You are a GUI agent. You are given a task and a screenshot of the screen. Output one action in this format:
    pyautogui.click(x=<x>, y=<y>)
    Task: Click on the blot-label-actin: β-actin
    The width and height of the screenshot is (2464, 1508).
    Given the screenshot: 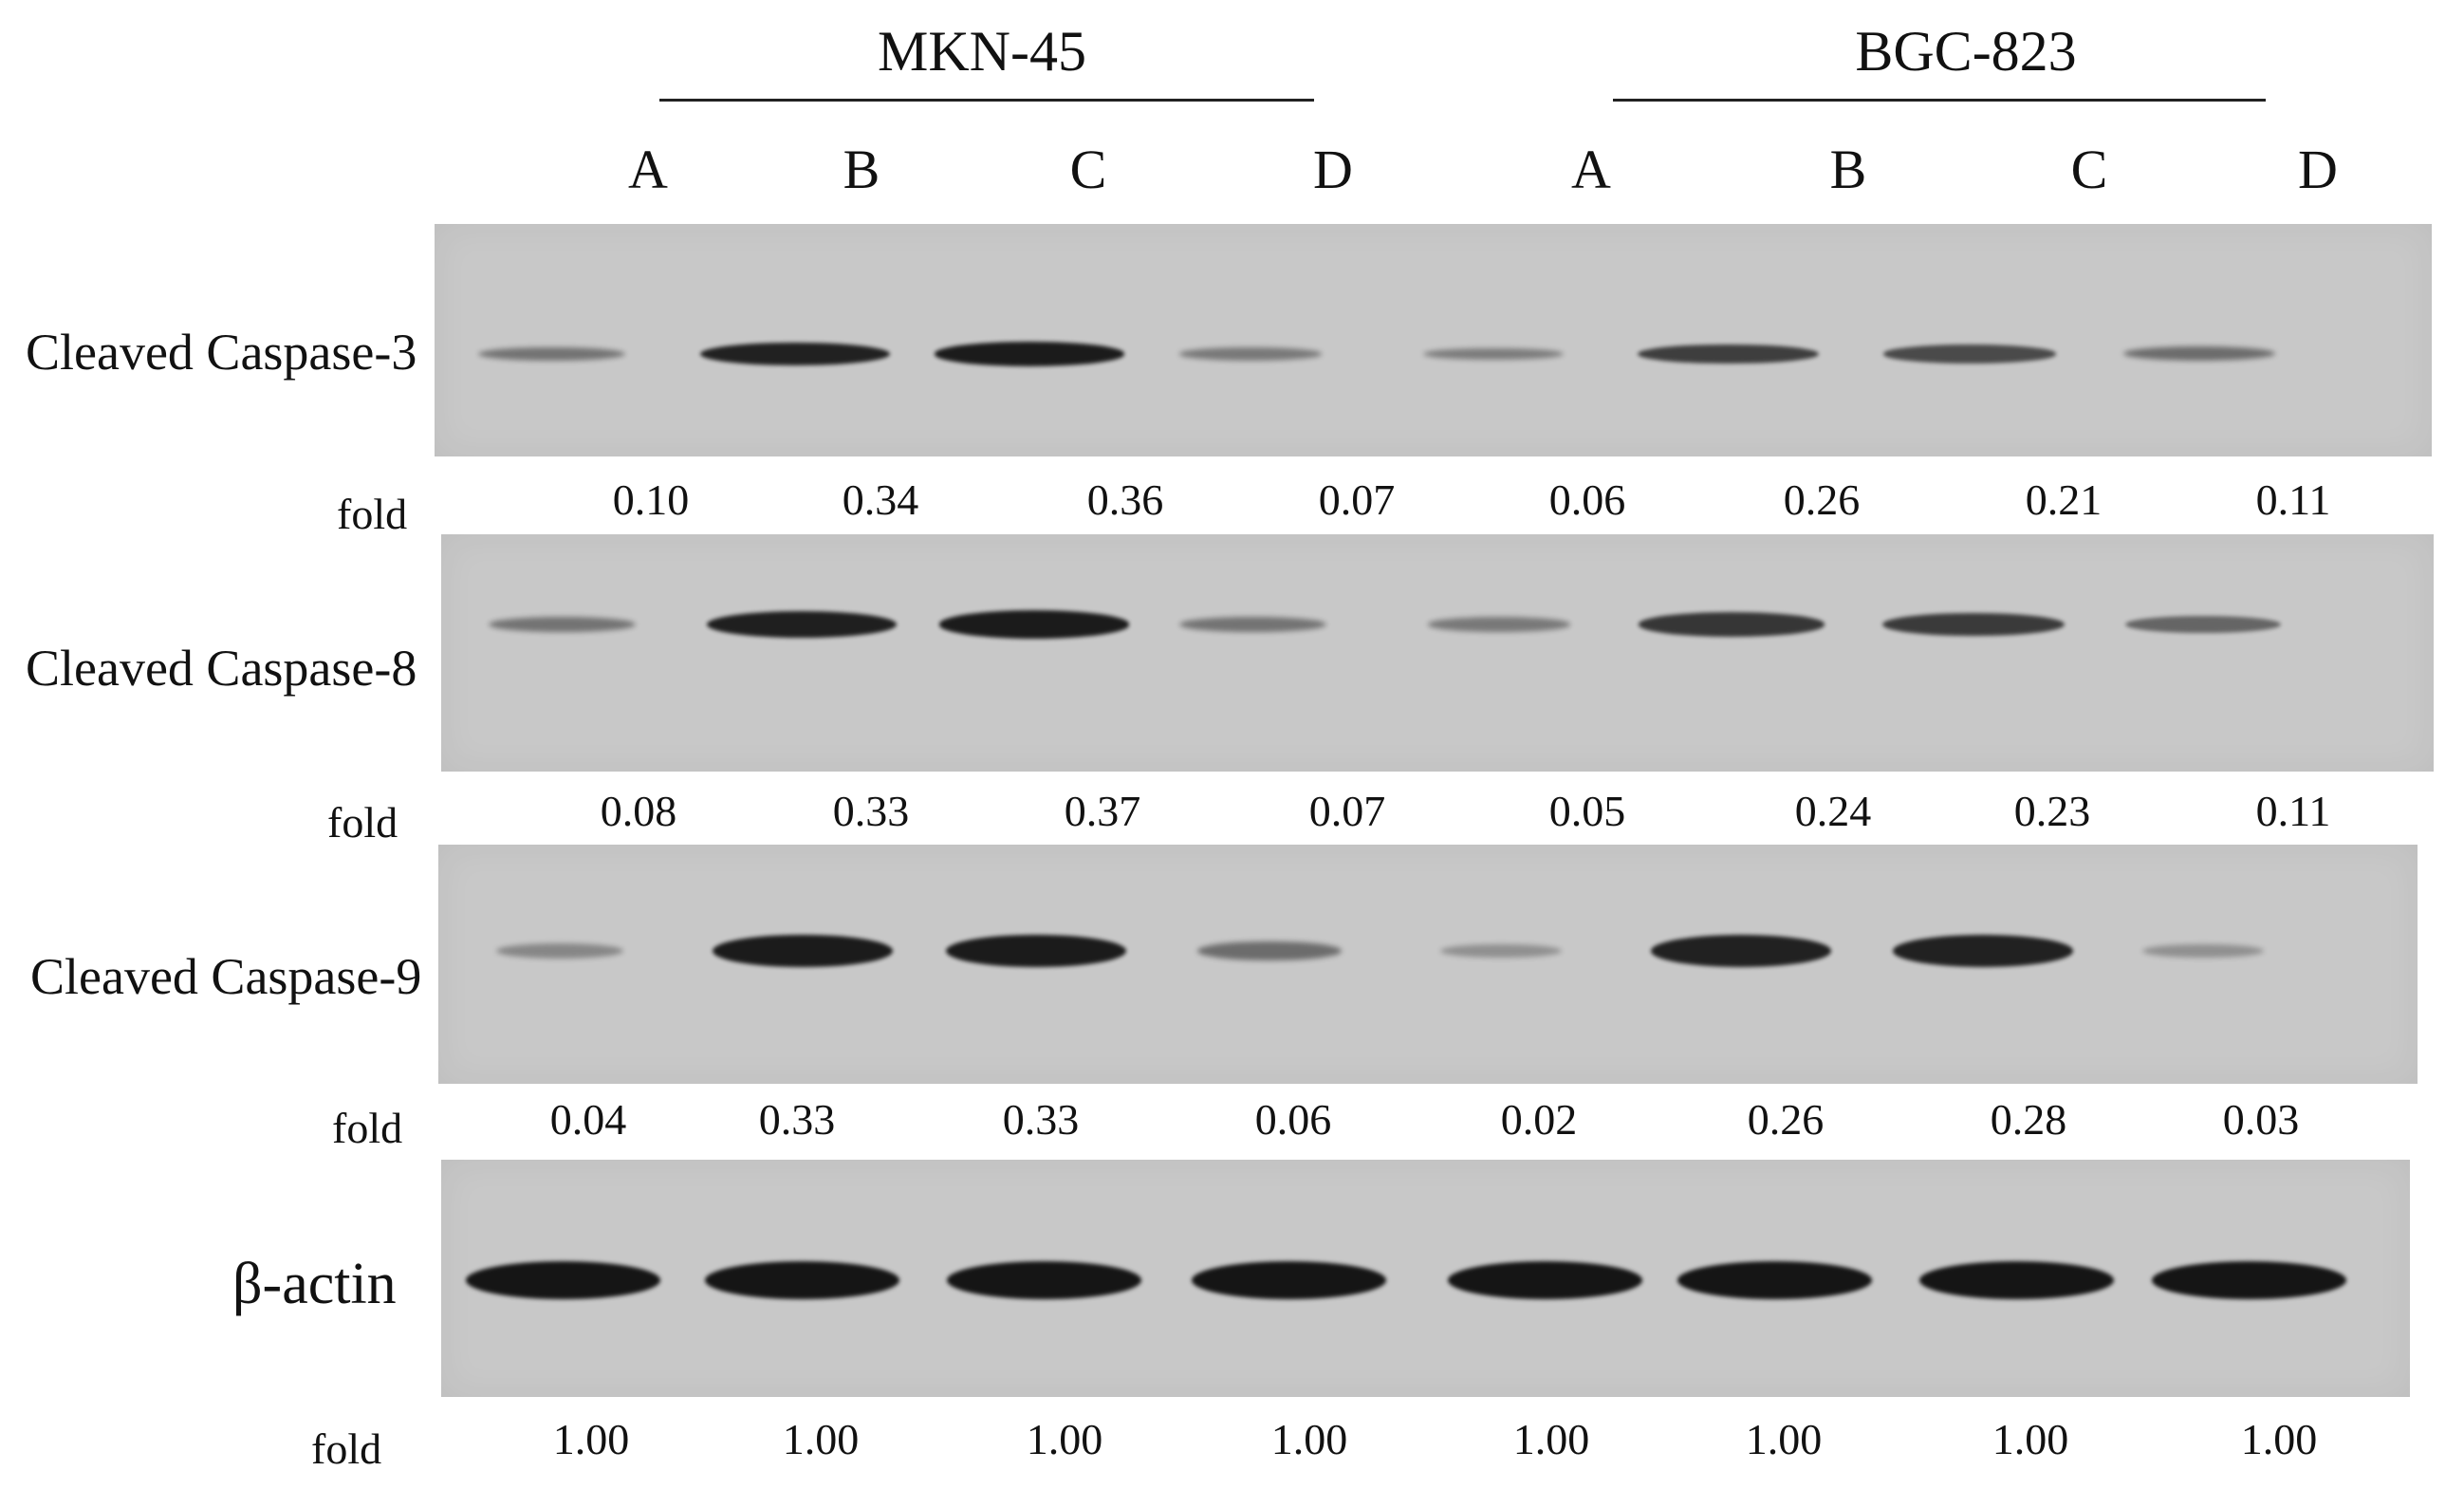 What is the action you would take?
    pyautogui.click(x=314, y=1284)
    